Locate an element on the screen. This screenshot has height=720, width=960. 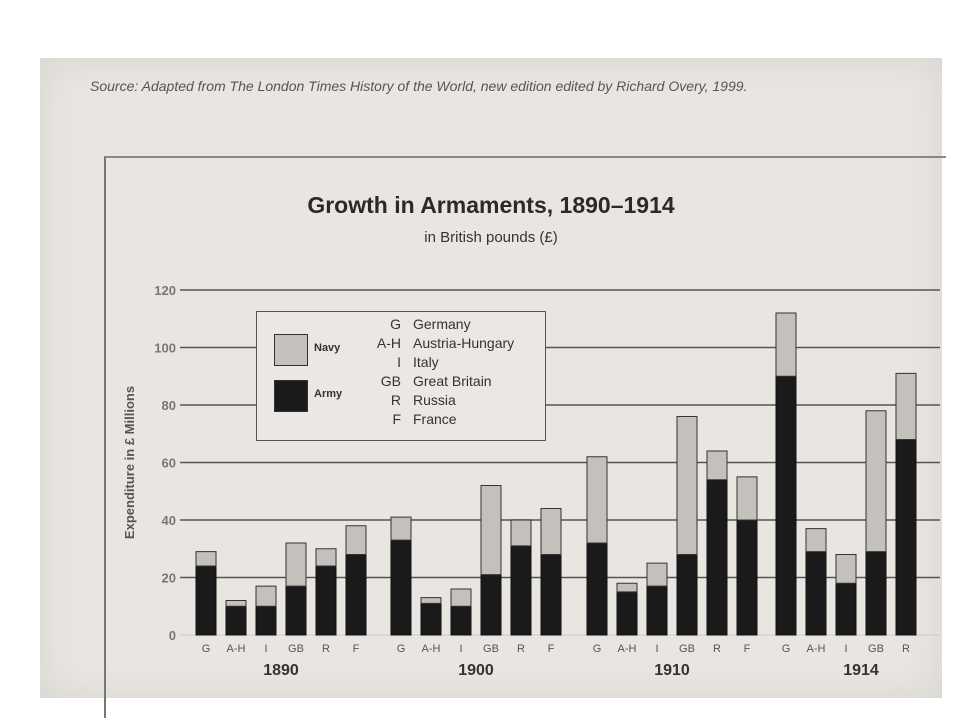
group-label: 1910 is located at coordinates (672, 670).